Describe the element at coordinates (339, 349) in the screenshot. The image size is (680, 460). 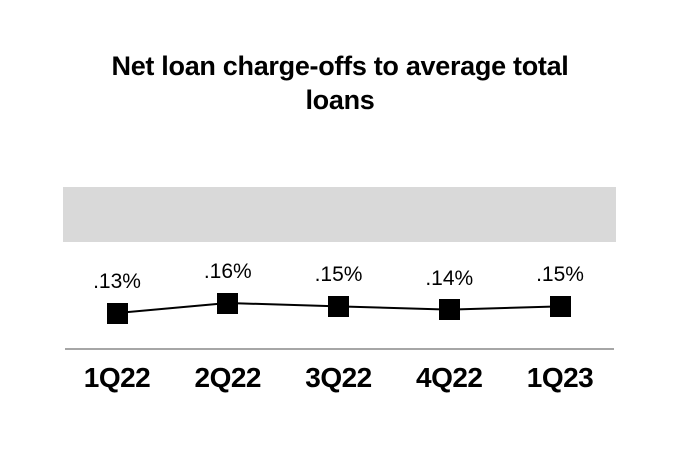
I see `x-axis-line` at that location.